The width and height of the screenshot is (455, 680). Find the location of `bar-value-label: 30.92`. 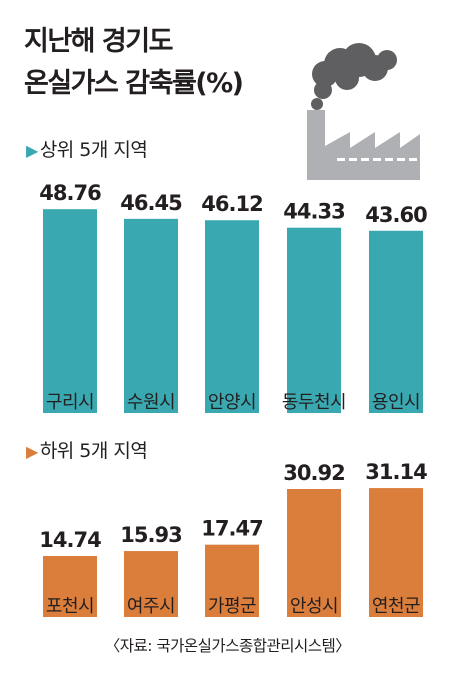

bar-value-label: 30.92 is located at coordinates (313, 473).